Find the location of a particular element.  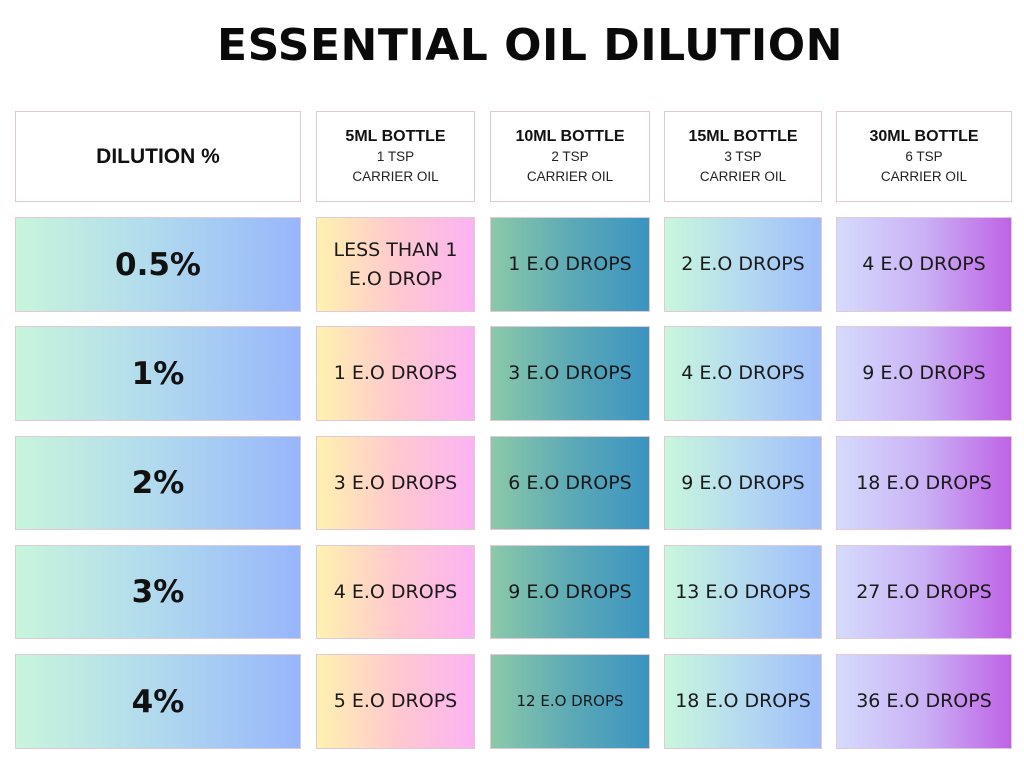

header-bottle-label: 30ML BOTTLE is located at coordinates (924, 136).